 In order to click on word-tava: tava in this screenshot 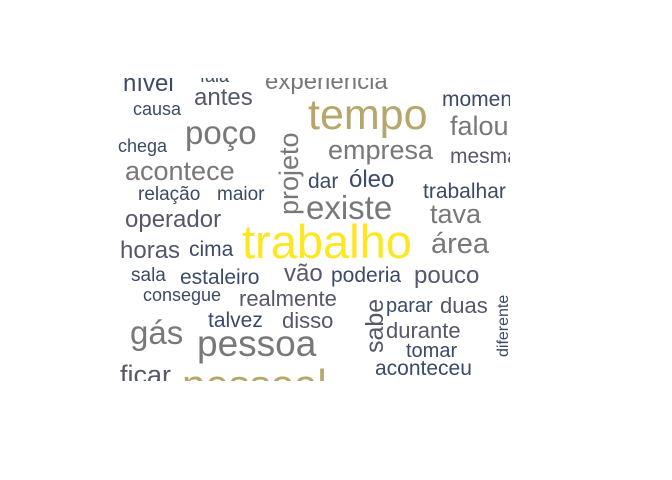, I will do `click(456, 214)`.